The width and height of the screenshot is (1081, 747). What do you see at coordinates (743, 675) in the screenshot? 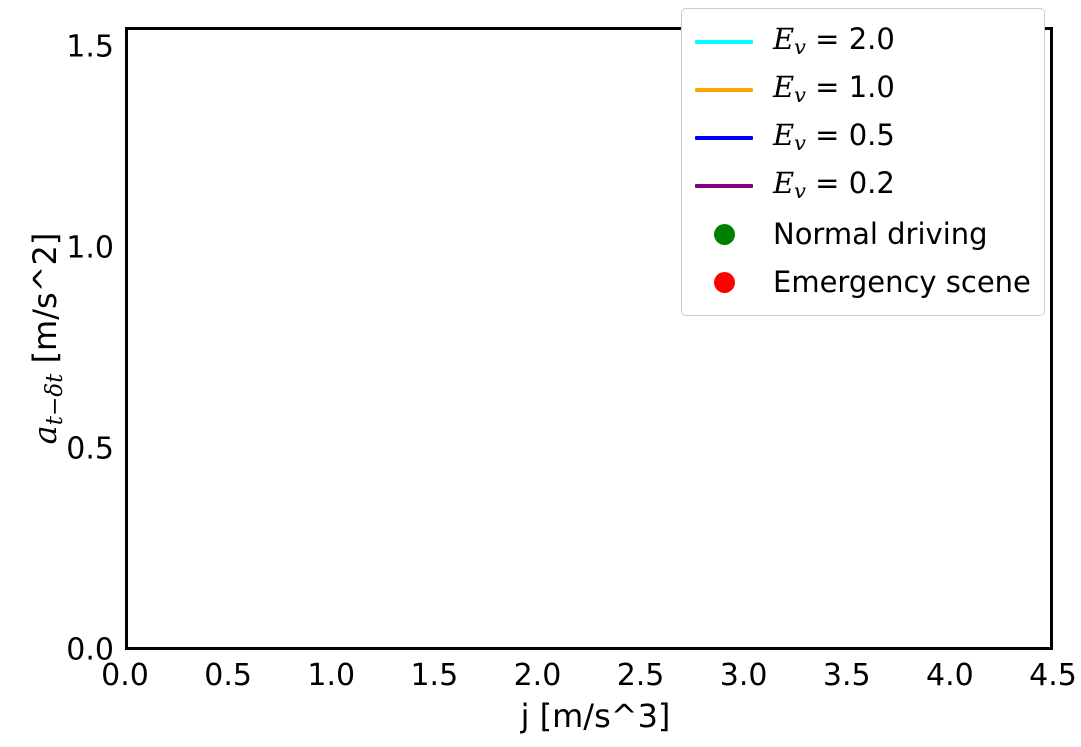
I see `x-tick-label: 3.0` at bounding box center [743, 675].